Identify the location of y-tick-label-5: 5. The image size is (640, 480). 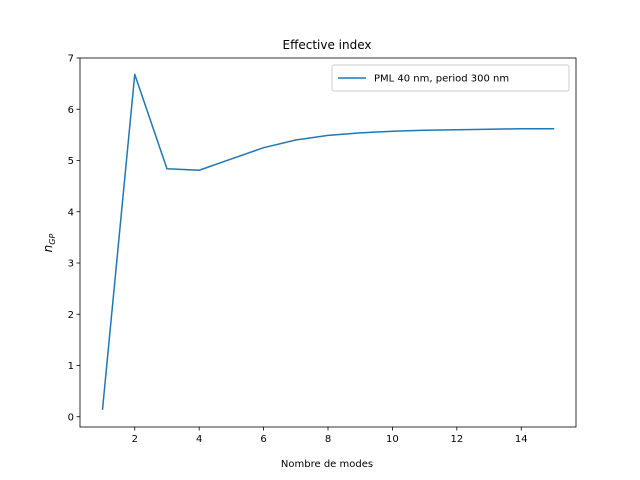
(71, 161).